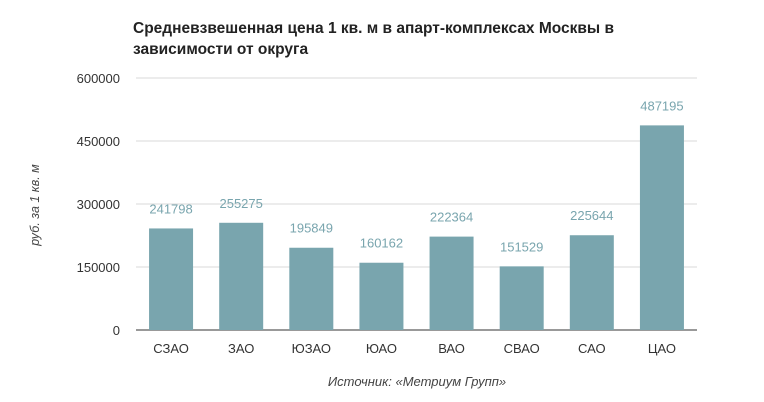 The width and height of the screenshot is (764, 402). Describe the element at coordinates (522, 348) in the screenshot. I see `x-tick-label: СВАО` at that location.